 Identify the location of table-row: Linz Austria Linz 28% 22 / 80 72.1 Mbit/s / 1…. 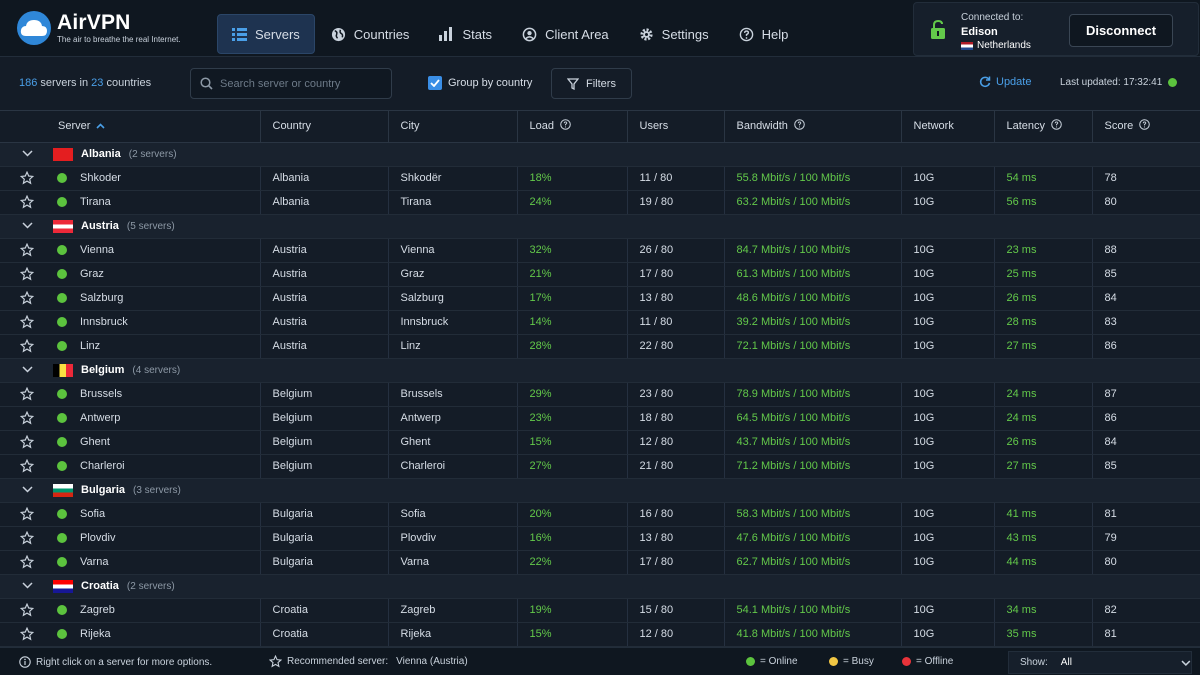
(600, 346).